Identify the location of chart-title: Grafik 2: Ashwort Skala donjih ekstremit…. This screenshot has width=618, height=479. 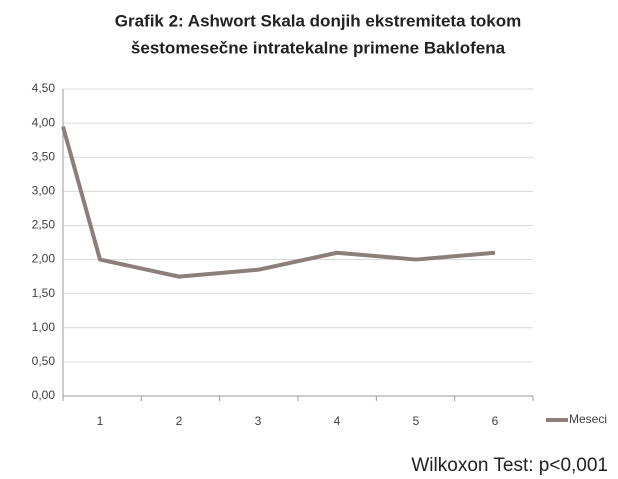
(318, 20).